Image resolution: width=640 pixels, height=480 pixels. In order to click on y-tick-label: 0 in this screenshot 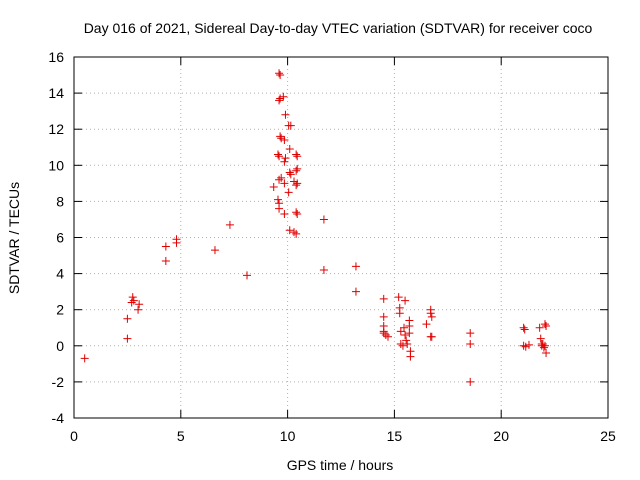, I will do `click(60, 346)`.